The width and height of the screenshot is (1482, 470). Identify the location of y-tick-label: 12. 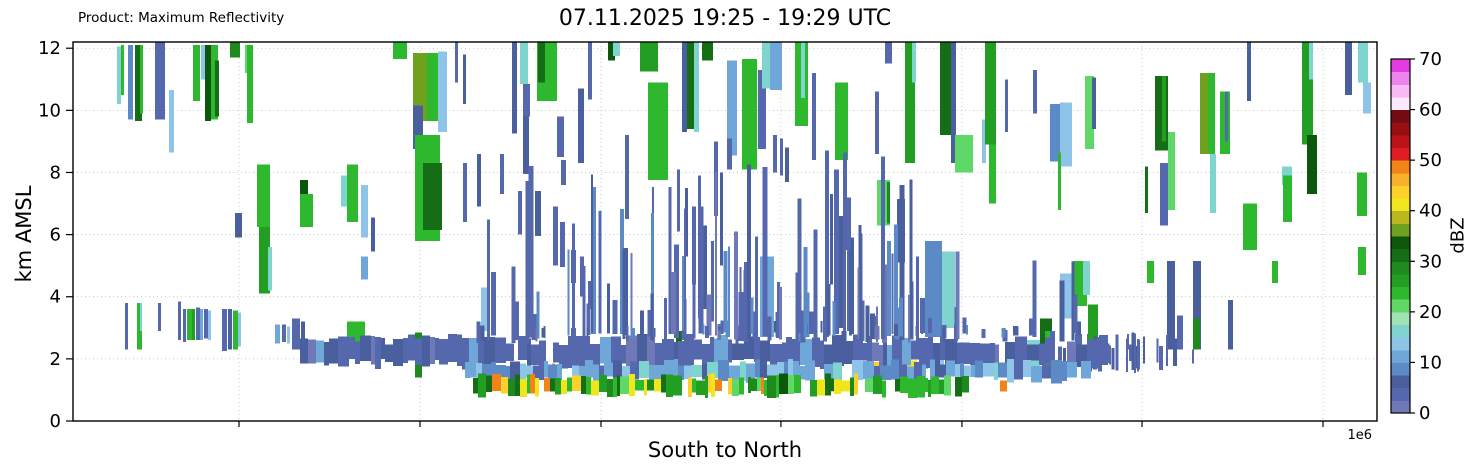
(49, 48).